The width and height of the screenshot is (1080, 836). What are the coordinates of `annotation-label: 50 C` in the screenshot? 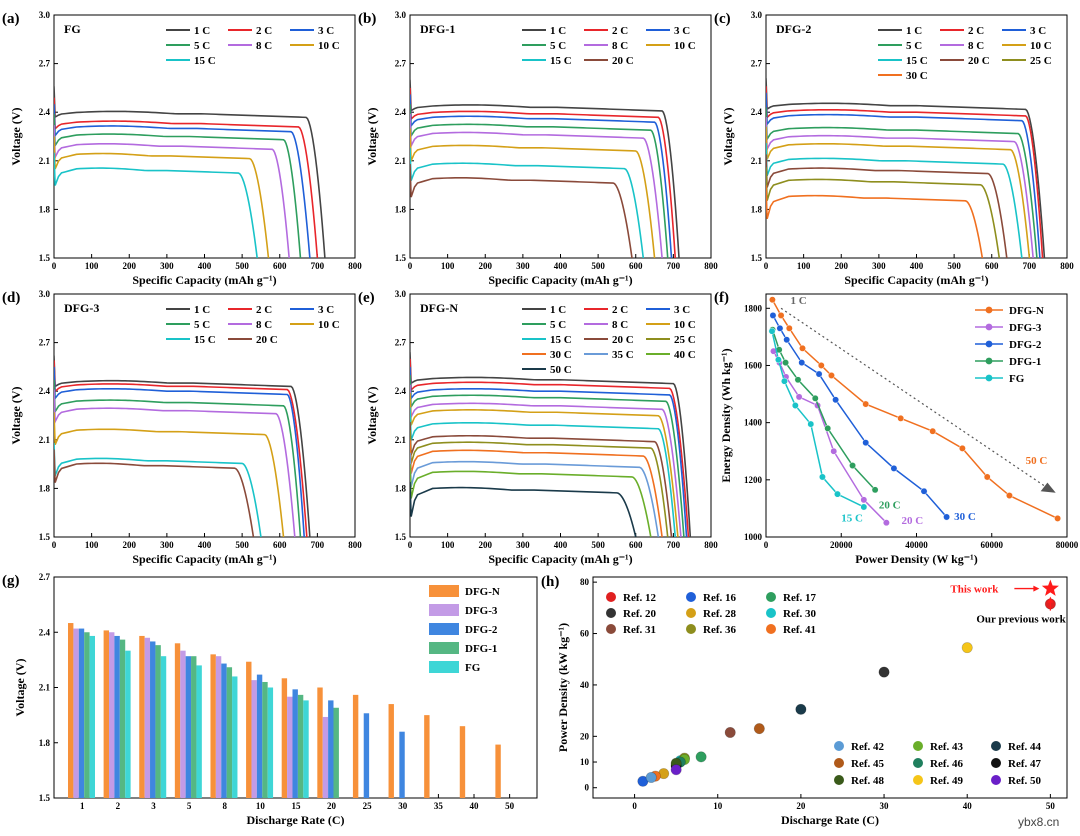 It's located at (1037, 461).